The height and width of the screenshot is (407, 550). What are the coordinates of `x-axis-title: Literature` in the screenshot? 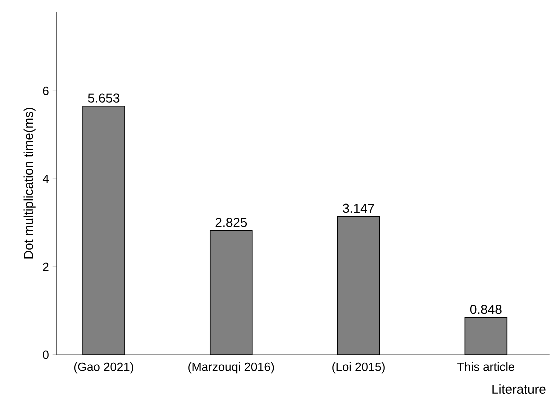 It's located at (519, 389).